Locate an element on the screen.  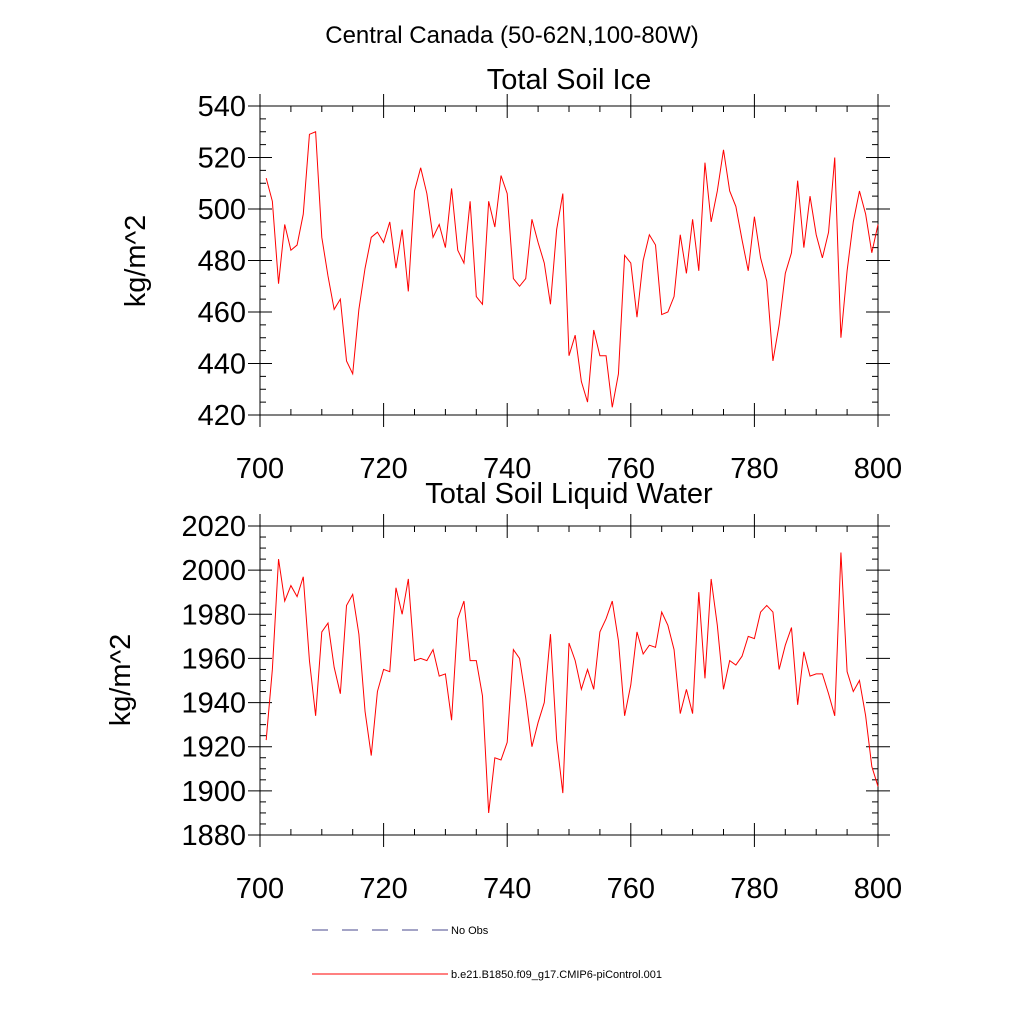
legend-label-model: b.e21.B1850.f09_g17.CMIP6-piControl.001 is located at coordinates (556, 975).